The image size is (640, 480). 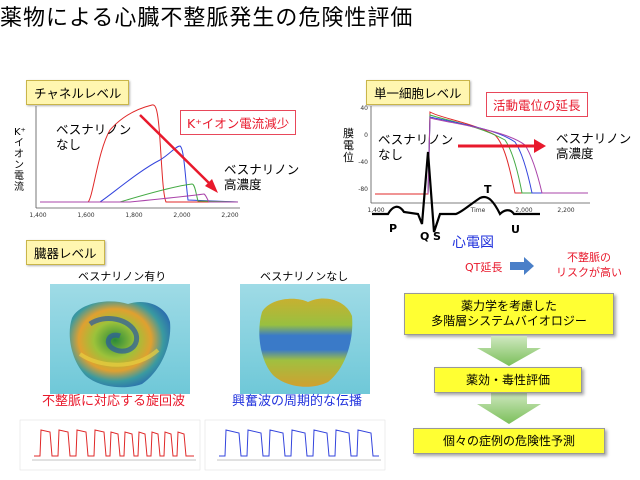 I want to click on cell-y-tick: 0, so click(x=366, y=135).